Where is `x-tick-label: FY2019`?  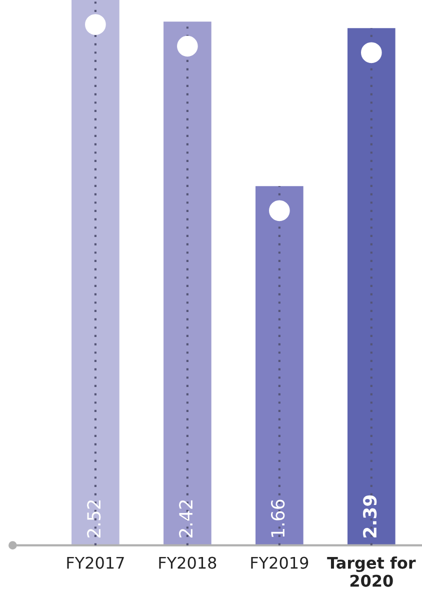
x-tick-label: FY2019 is located at coordinates (279, 562).